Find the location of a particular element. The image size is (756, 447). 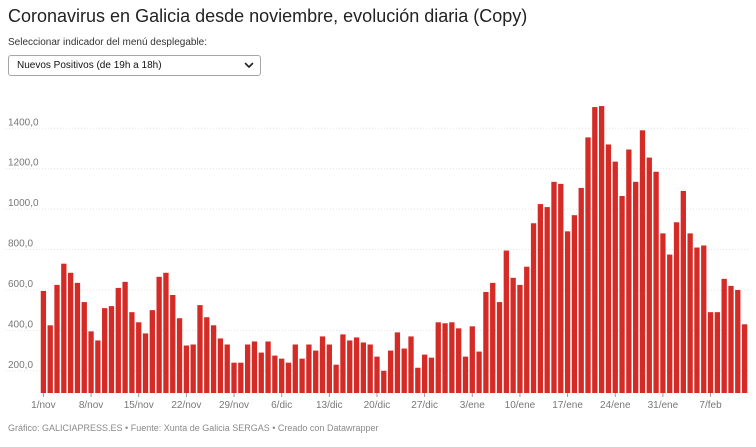

indicator-select: Nuevos Positivos (de 19h a 18h) is located at coordinates (134, 65).